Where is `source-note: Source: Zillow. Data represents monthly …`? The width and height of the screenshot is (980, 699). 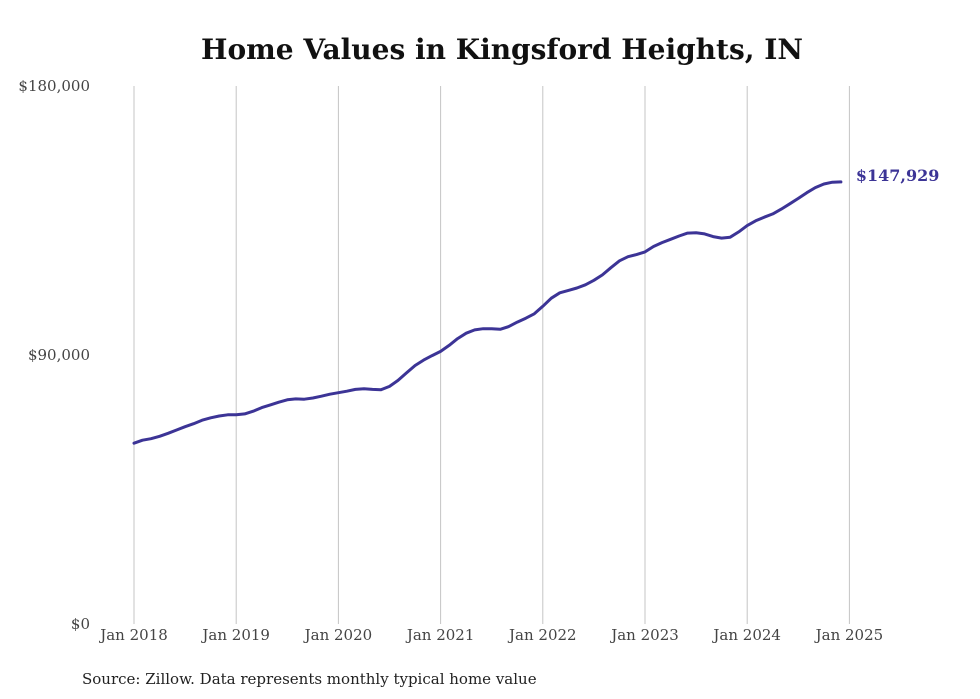 source-note: Source: Zillow. Data represents monthly … is located at coordinates (309, 679).